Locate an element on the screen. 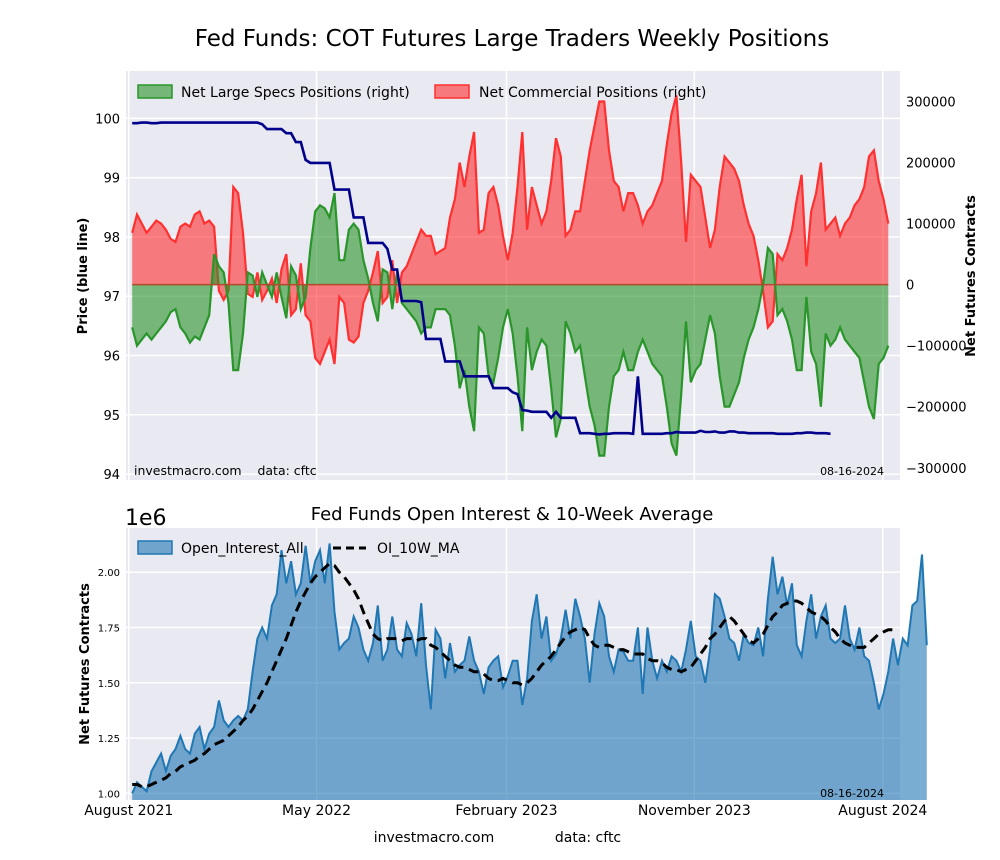 This screenshot has height=860, width=1000. top-right-tick-label: 100000 is located at coordinates (931, 225).